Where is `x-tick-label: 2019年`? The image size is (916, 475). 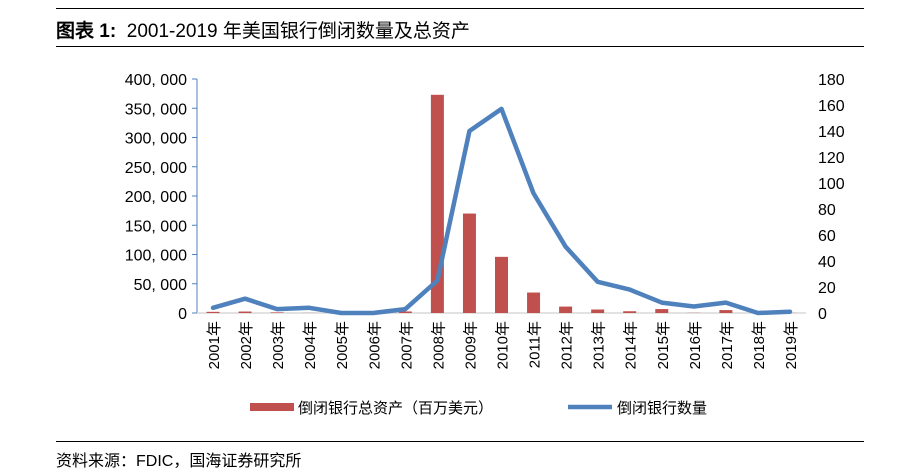 x-tick-label: 2019年 is located at coordinates (791, 345).